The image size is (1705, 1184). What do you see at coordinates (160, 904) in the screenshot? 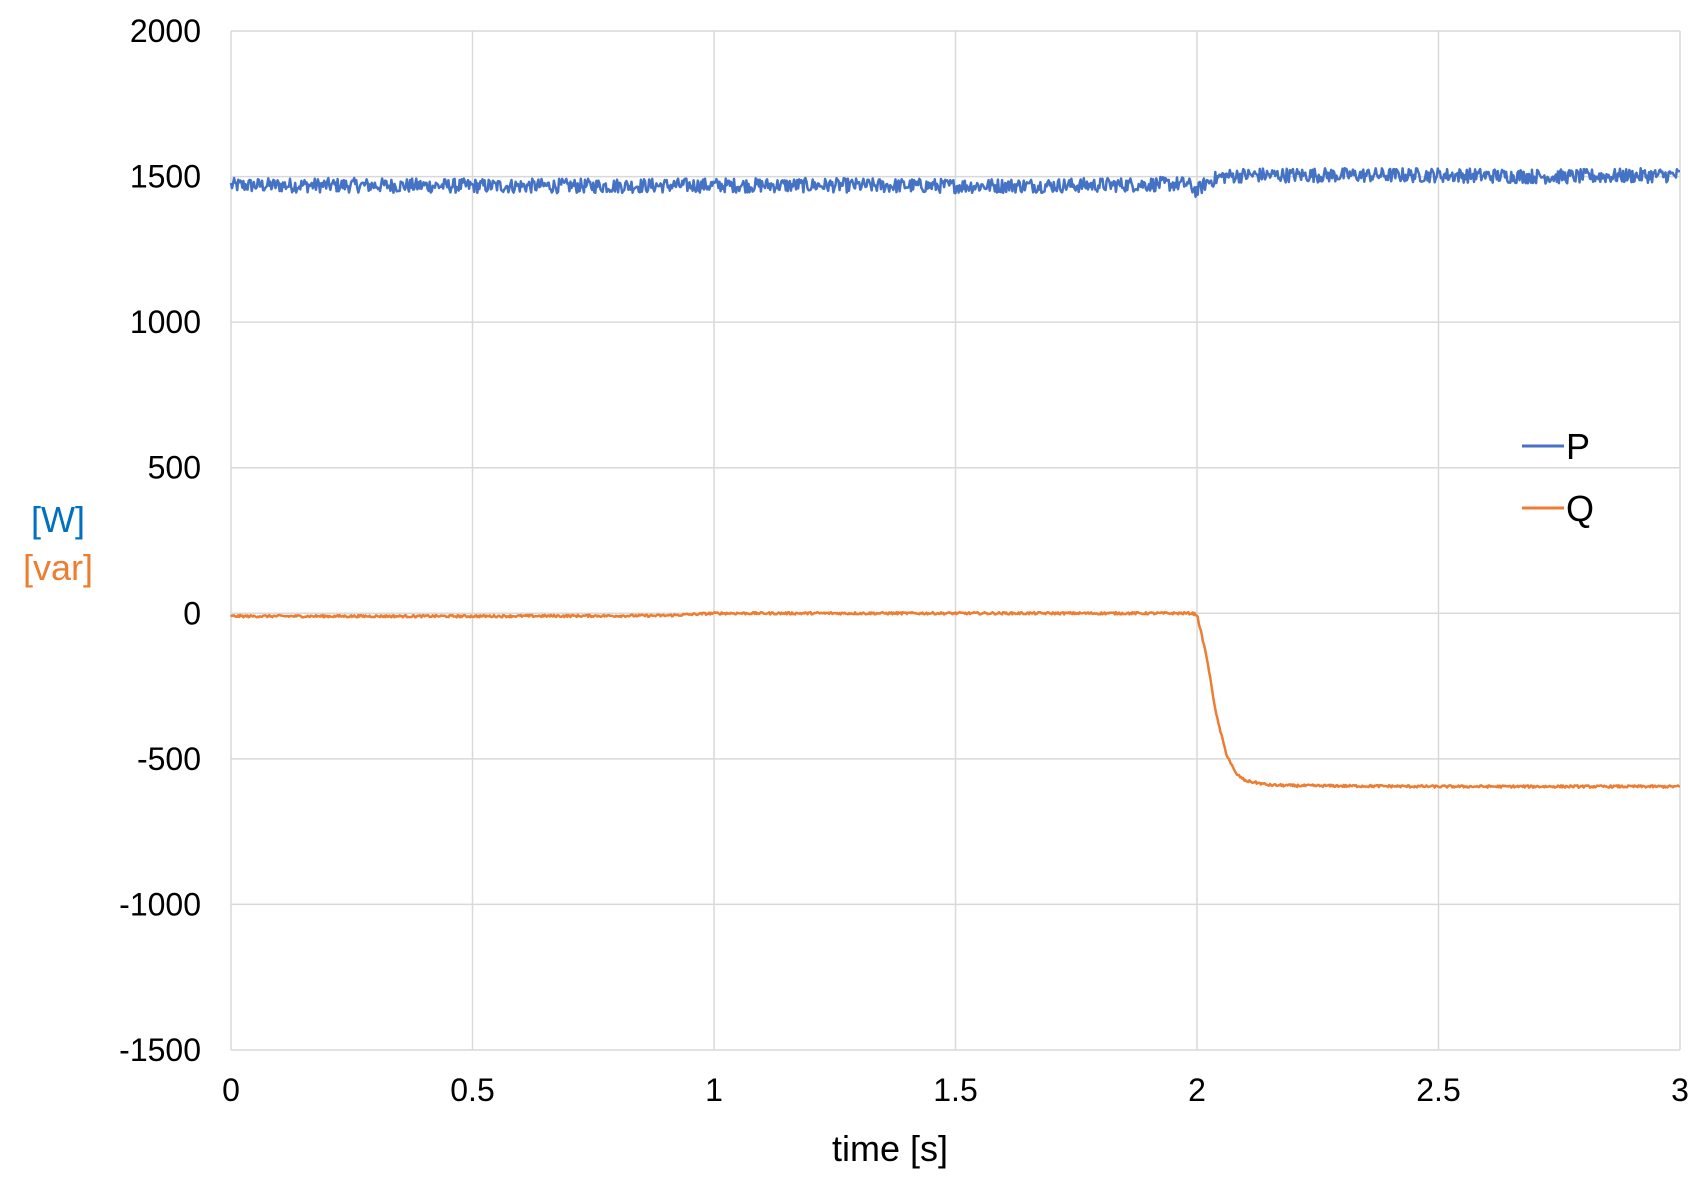
I see `y-tick-label: -1000` at bounding box center [160, 904].